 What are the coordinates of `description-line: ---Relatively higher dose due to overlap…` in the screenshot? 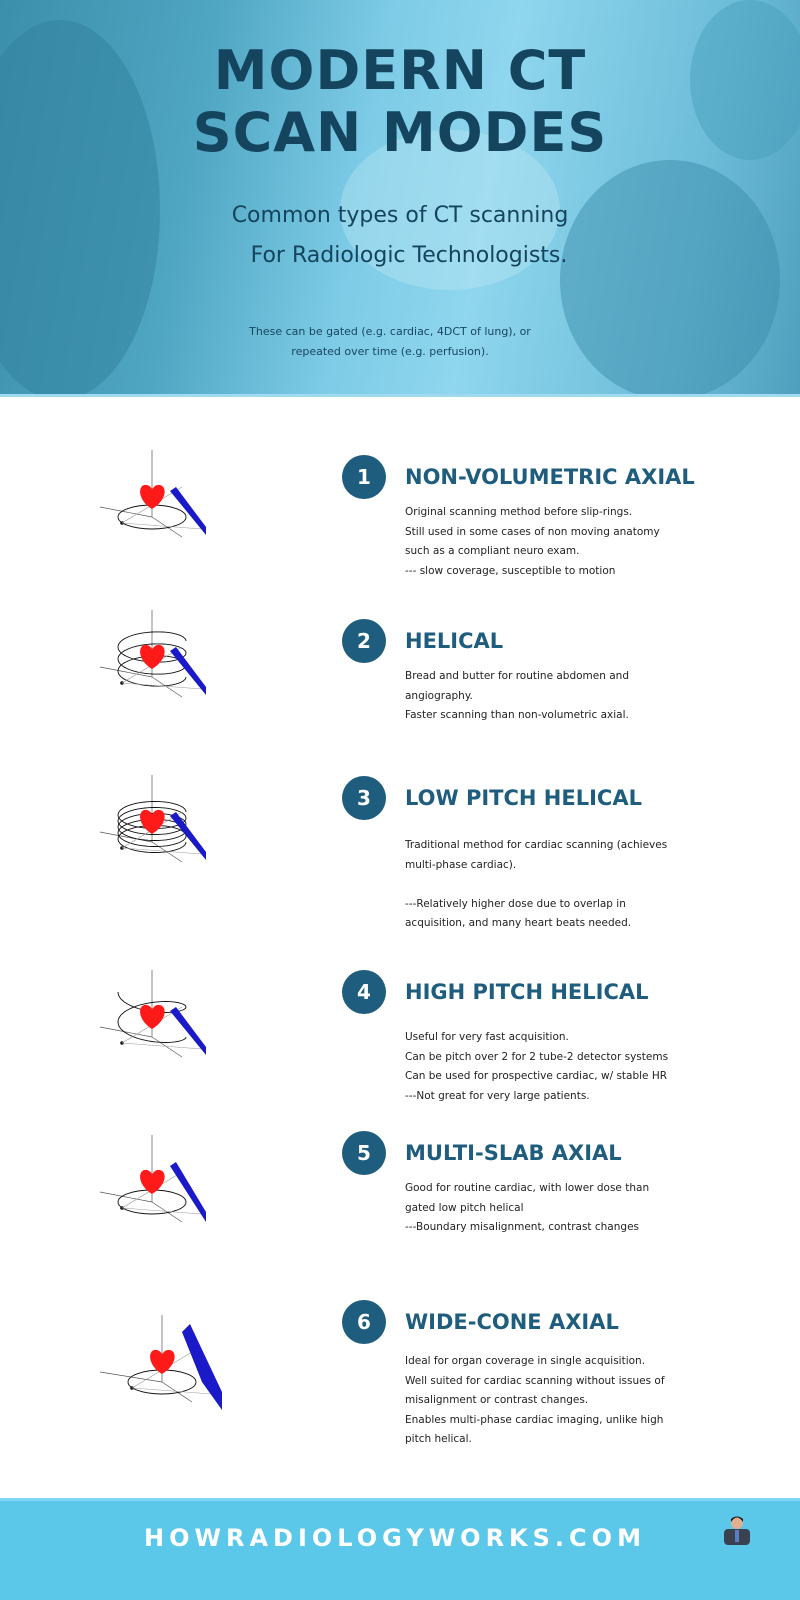 It's located at (515, 903).